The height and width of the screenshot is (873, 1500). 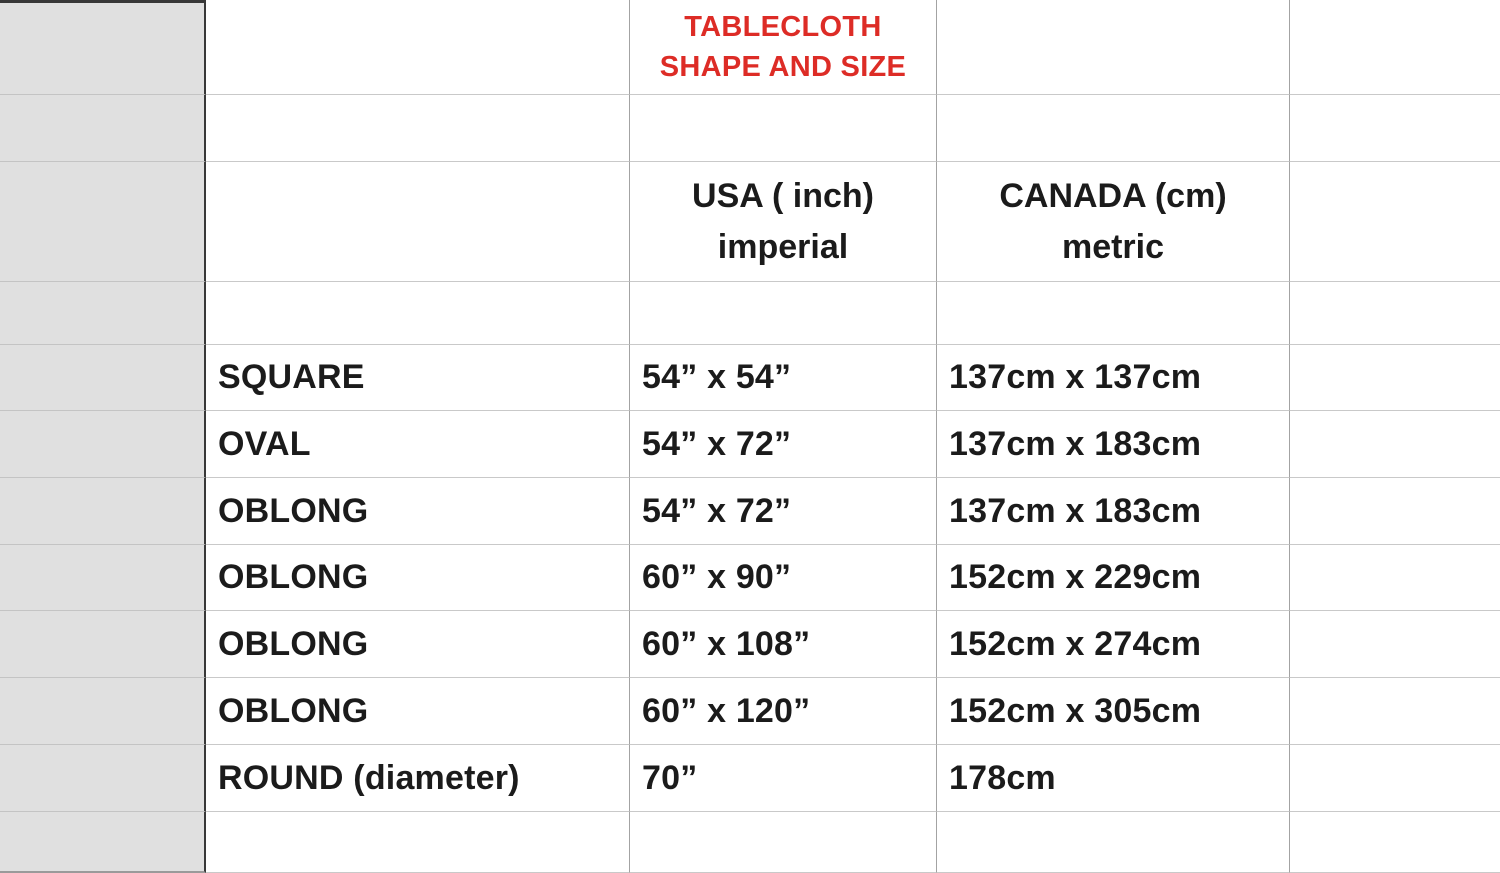 I want to click on usa-header-line1: USA ( inch), so click(x=783, y=195).